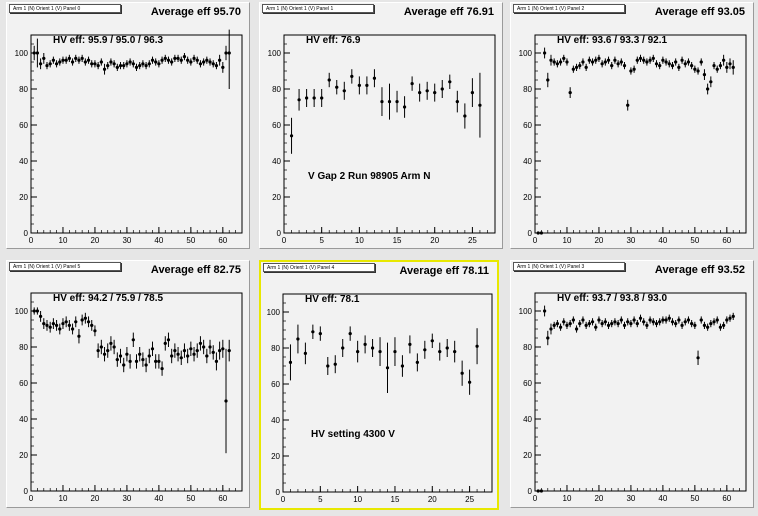  I want to click on x-tick-label: 60, so click(726, 498).